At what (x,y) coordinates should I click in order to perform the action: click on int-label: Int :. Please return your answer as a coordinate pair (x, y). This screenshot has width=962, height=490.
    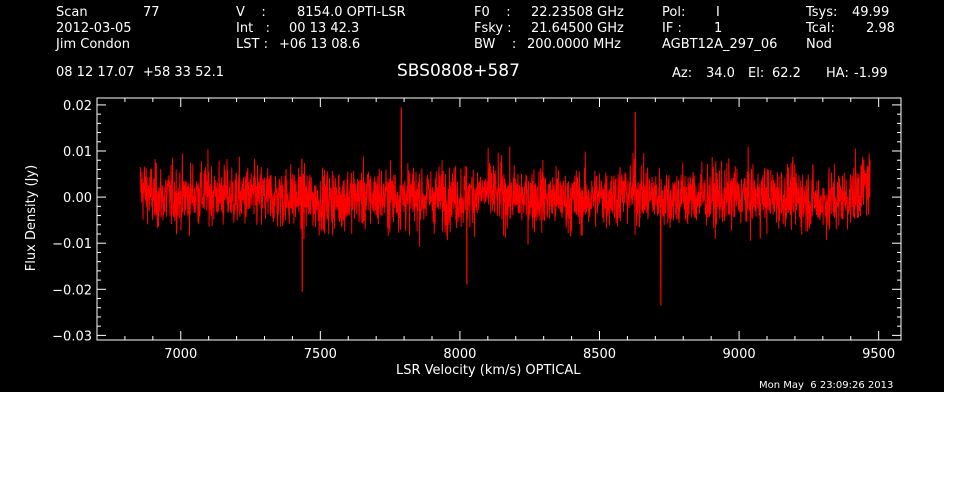
    Looking at the image, I should click on (253, 28).